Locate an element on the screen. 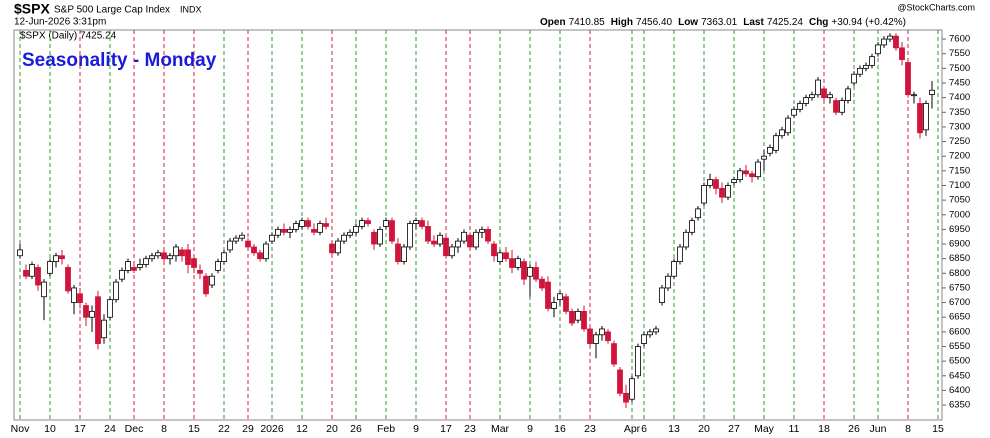 The image size is (990, 438). stat-value: 7363.01 is located at coordinates (719, 22).